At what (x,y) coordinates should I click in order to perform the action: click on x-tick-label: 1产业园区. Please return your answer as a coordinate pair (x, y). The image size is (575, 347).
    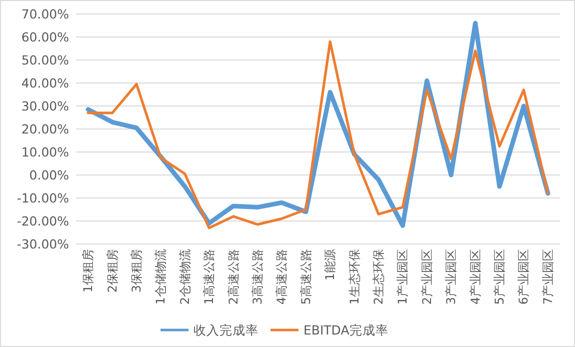
    Looking at the image, I should click on (403, 277).